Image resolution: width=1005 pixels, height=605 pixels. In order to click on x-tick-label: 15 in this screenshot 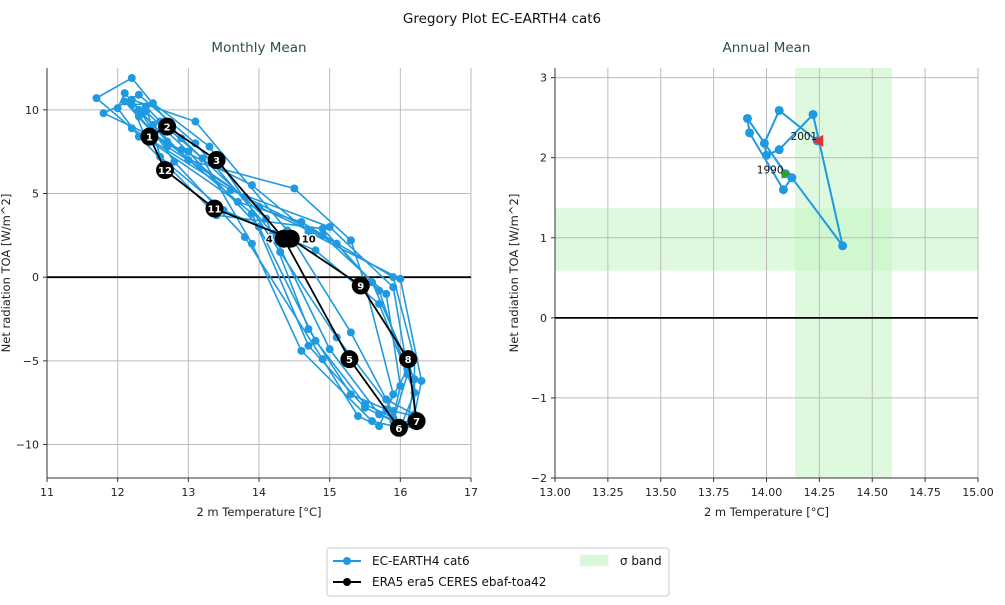, I will do `click(330, 492)`.